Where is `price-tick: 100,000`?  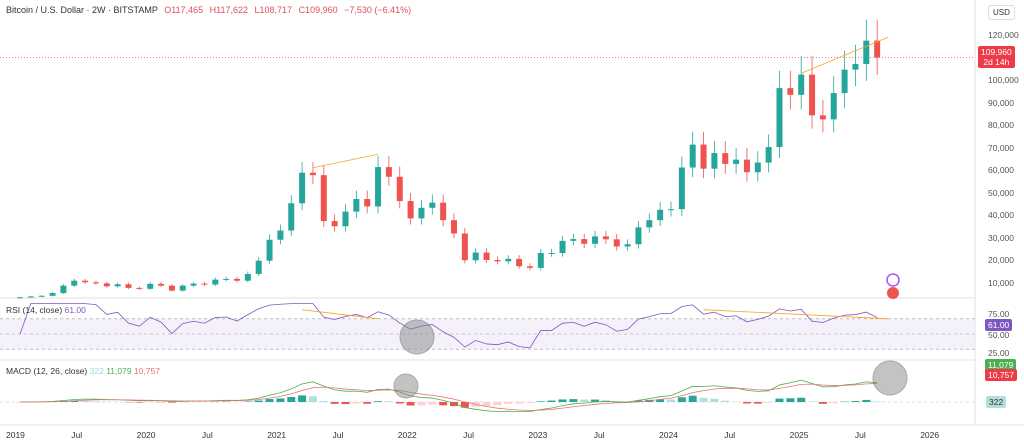 price-tick: 100,000 is located at coordinates (1003, 80).